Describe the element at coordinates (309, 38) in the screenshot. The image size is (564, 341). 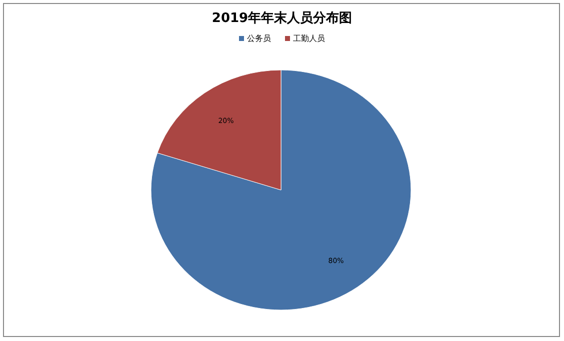
I see `legend-label: 工勤人员` at that location.